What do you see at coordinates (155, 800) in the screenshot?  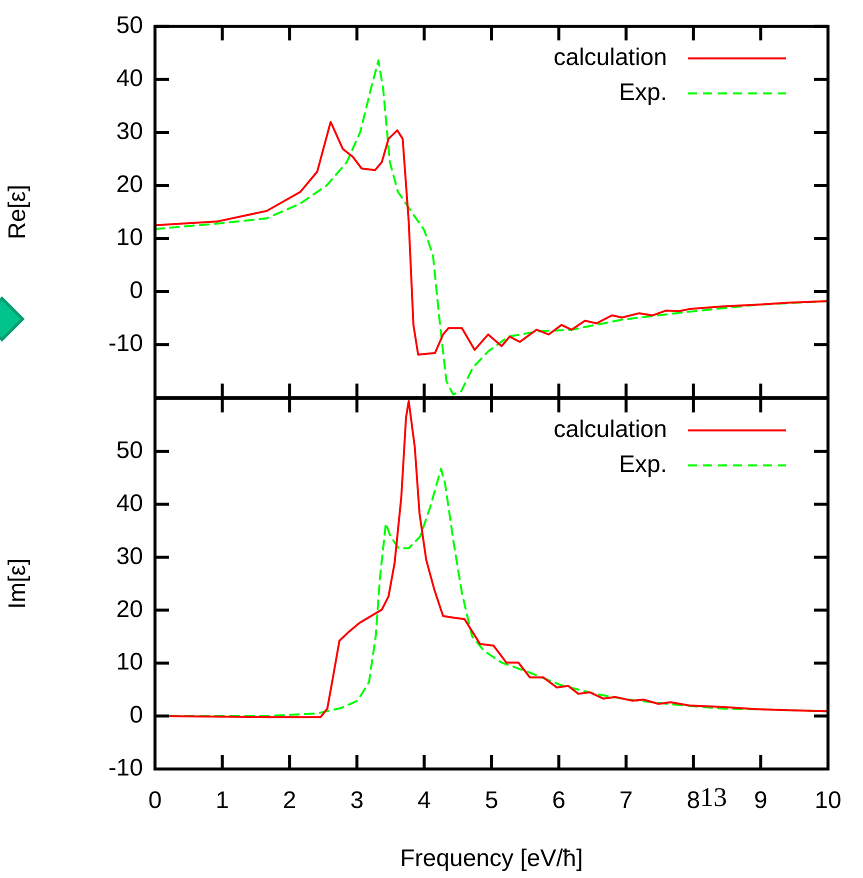 I see `x-tick-label: 0` at bounding box center [155, 800].